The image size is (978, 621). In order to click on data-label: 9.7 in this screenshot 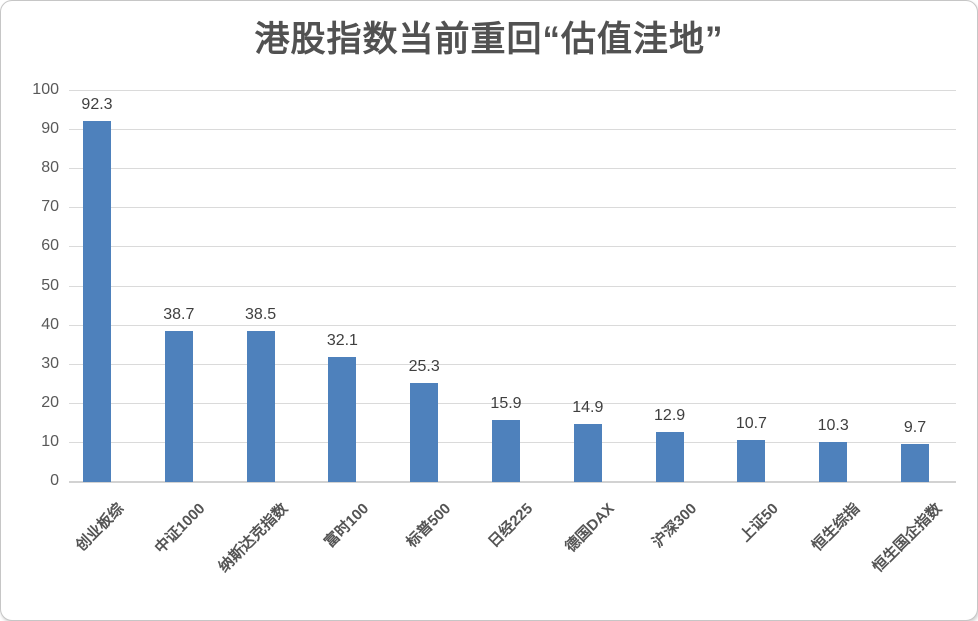, I will do `click(915, 428)`.